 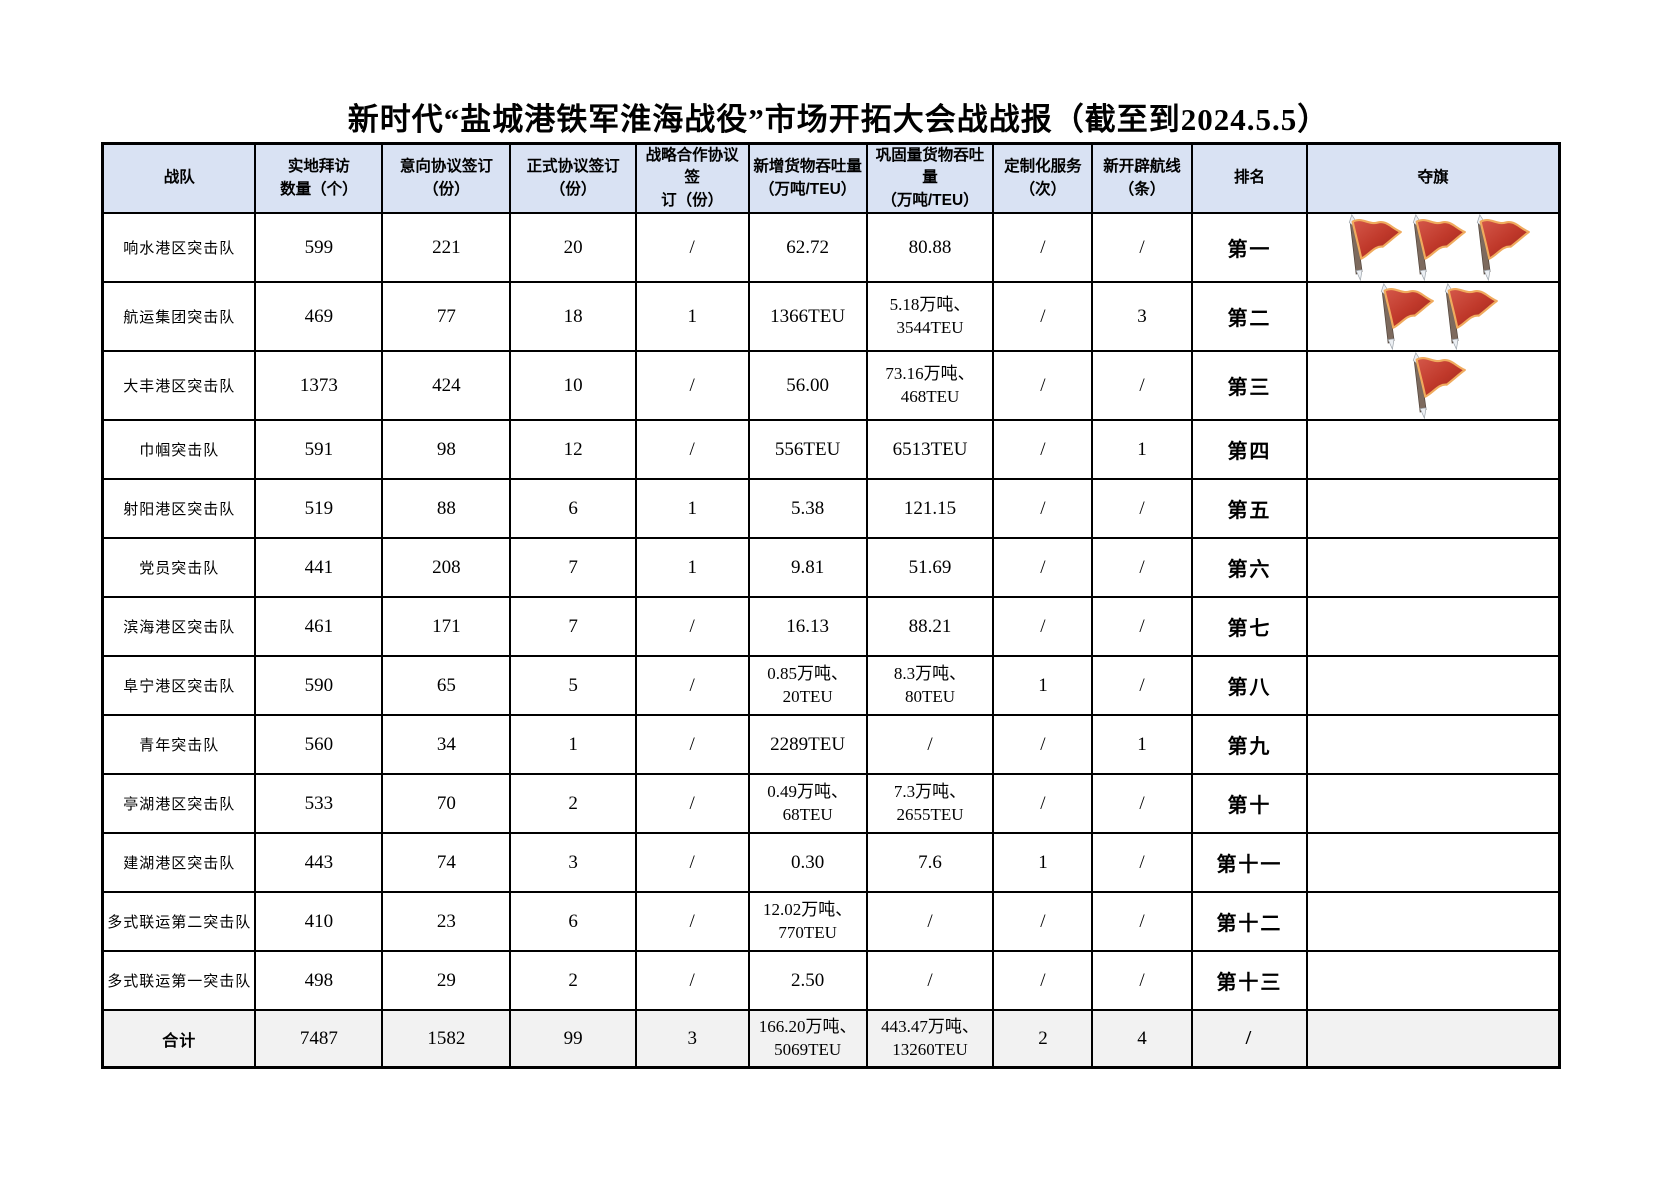 What do you see at coordinates (446, 745) in the screenshot?
I see `cell-intent: 34` at bounding box center [446, 745].